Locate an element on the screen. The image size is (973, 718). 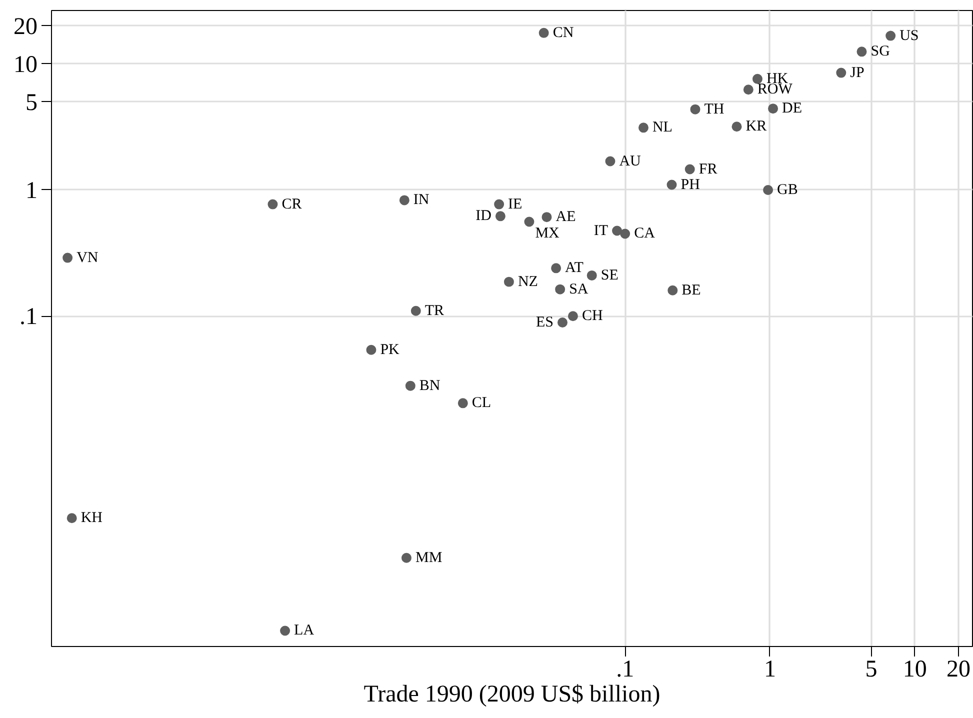
annotation: CL is located at coordinates (482, 403).